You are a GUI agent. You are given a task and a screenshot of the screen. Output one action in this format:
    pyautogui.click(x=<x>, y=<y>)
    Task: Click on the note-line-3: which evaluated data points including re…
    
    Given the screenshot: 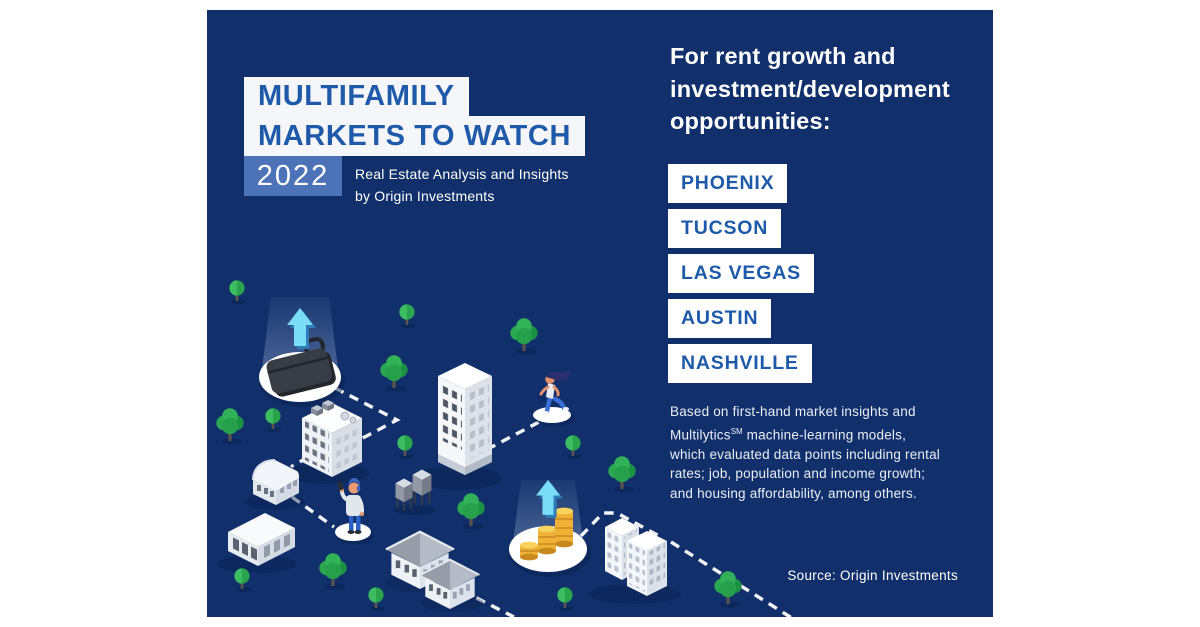 What is the action you would take?
    pyautogui.click(x=805, y=454)
    